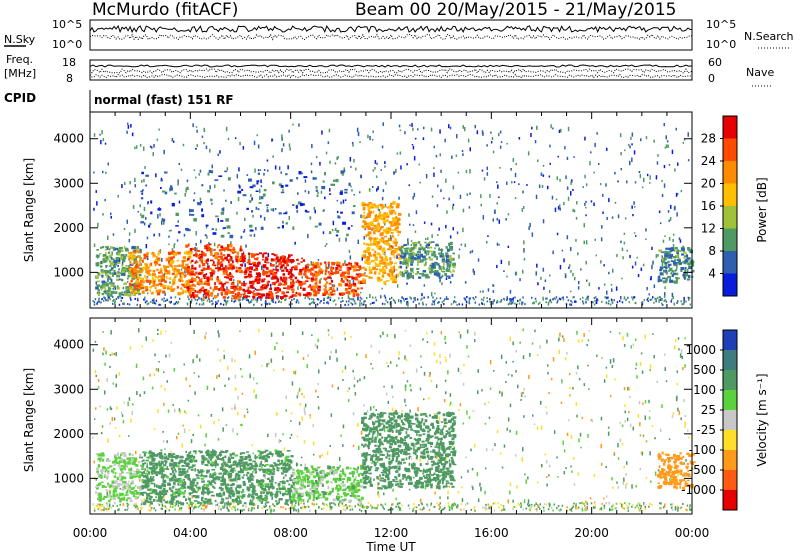 This screenshot has width=800, height=554. What do you see at coordinates (20, 73) in the screenshot?
I see `freq-unit-label: [MHz]` at bounding box center [20, 73].